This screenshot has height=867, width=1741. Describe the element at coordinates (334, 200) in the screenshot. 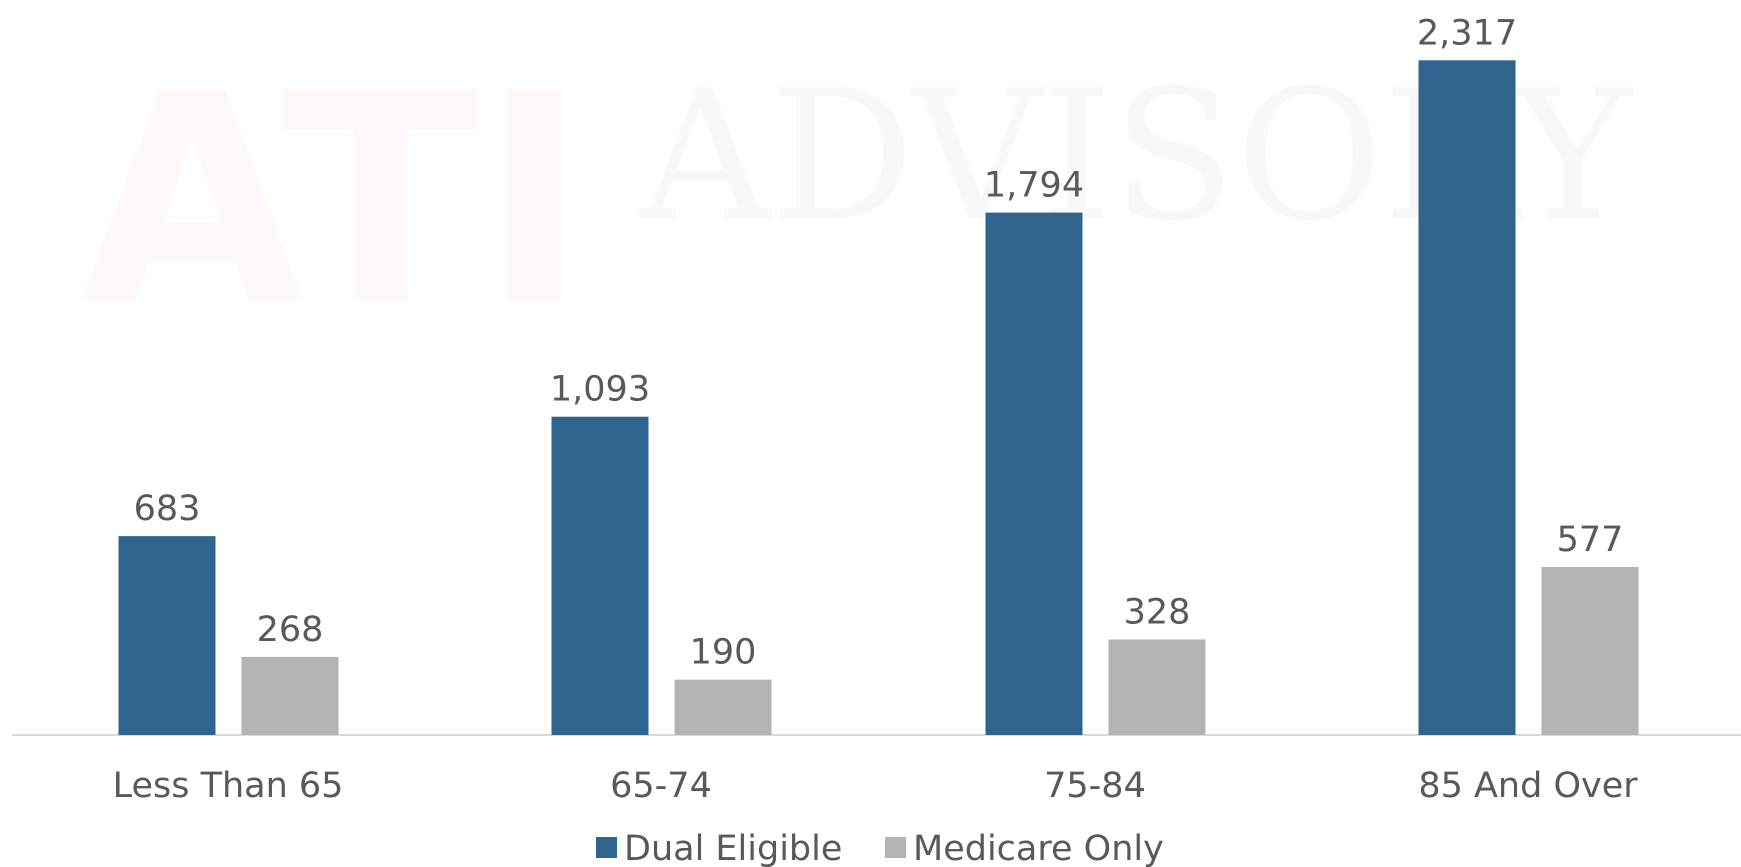

I see `watermark-logo: ATI` at that location.